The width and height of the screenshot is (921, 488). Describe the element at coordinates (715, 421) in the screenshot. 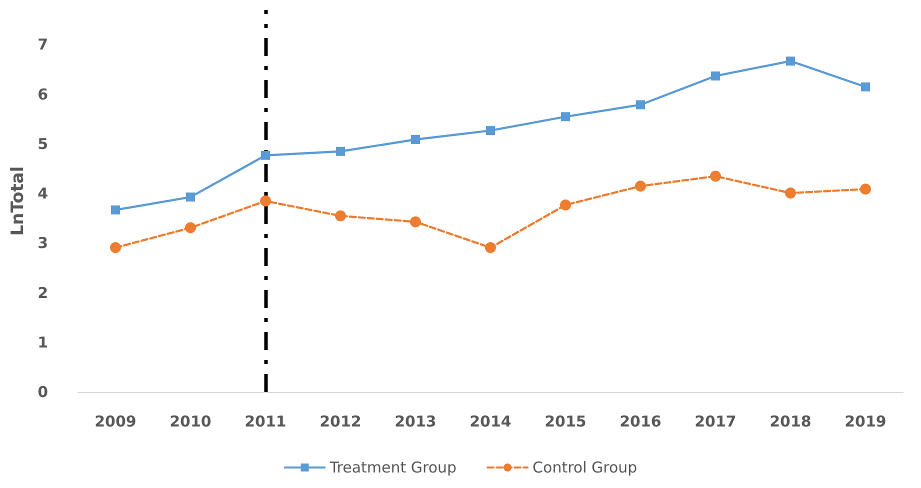

I see `x-tick-label: 2017` at that location.